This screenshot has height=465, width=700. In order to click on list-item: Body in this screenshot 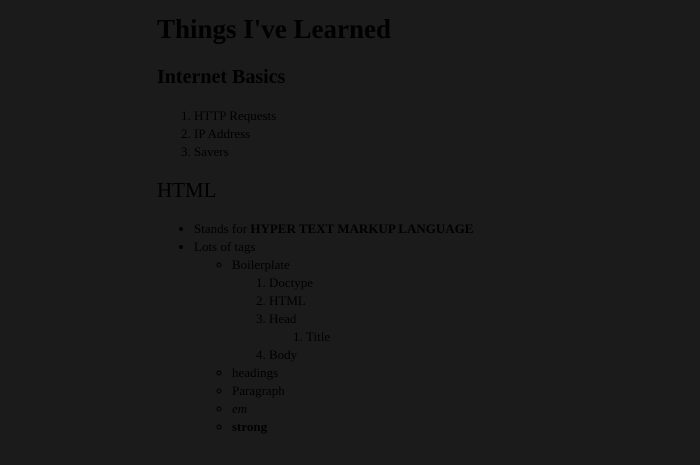, I will do `click(371, 355)`.